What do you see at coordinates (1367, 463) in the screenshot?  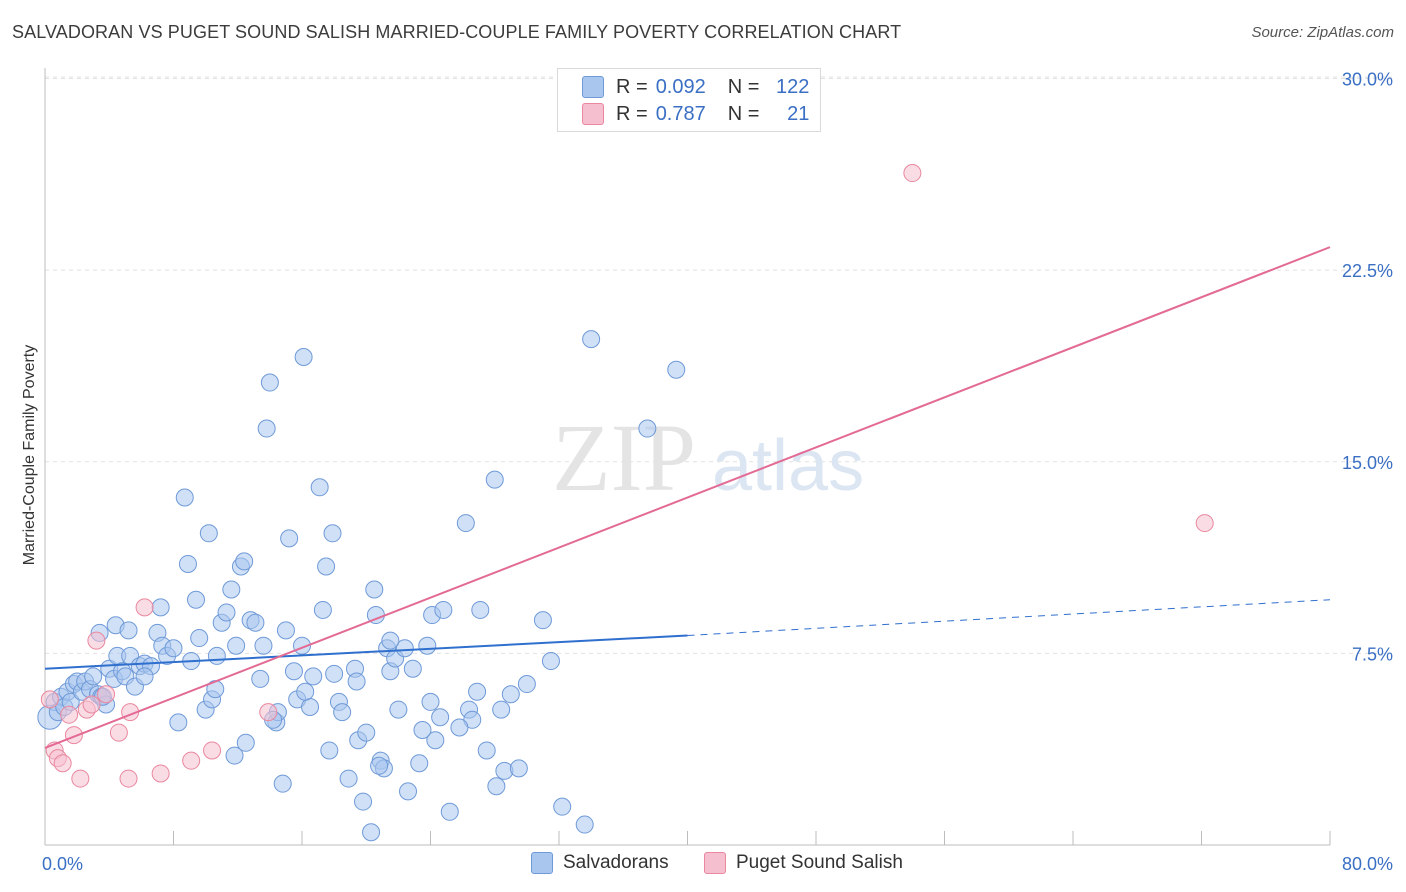 I see `y-tick-label: 15.0%` at bounding box center [1367, 463].